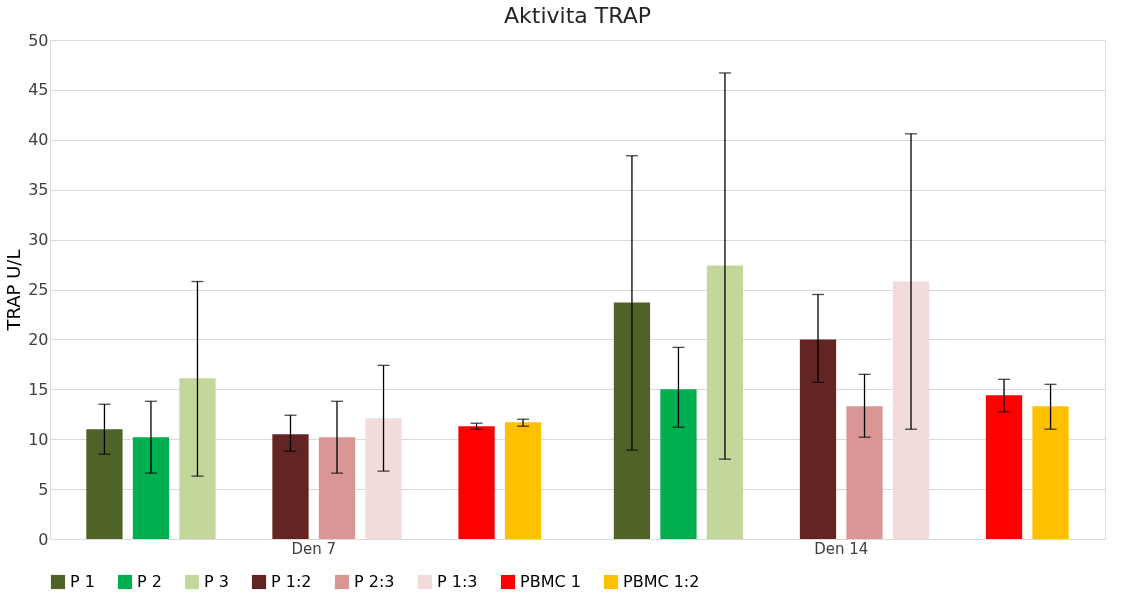  What do you see at coordinates (82, 581) in the screenshot?
I see `legend-label: P 1` at bounding box center [82, 581].